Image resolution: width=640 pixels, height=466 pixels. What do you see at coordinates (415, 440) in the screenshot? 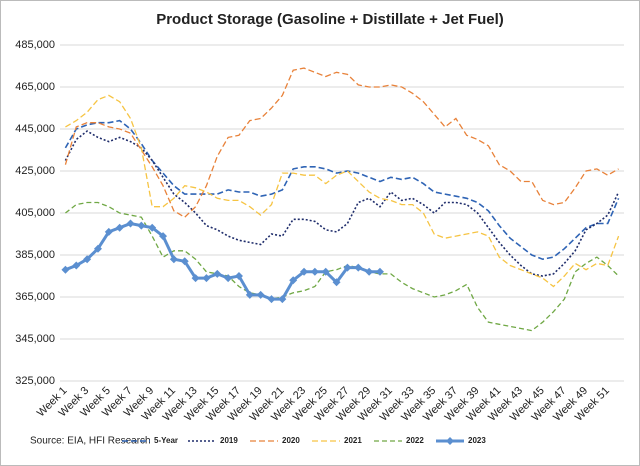
I see `legend-label: 2022` at bounding box center [415, 440].